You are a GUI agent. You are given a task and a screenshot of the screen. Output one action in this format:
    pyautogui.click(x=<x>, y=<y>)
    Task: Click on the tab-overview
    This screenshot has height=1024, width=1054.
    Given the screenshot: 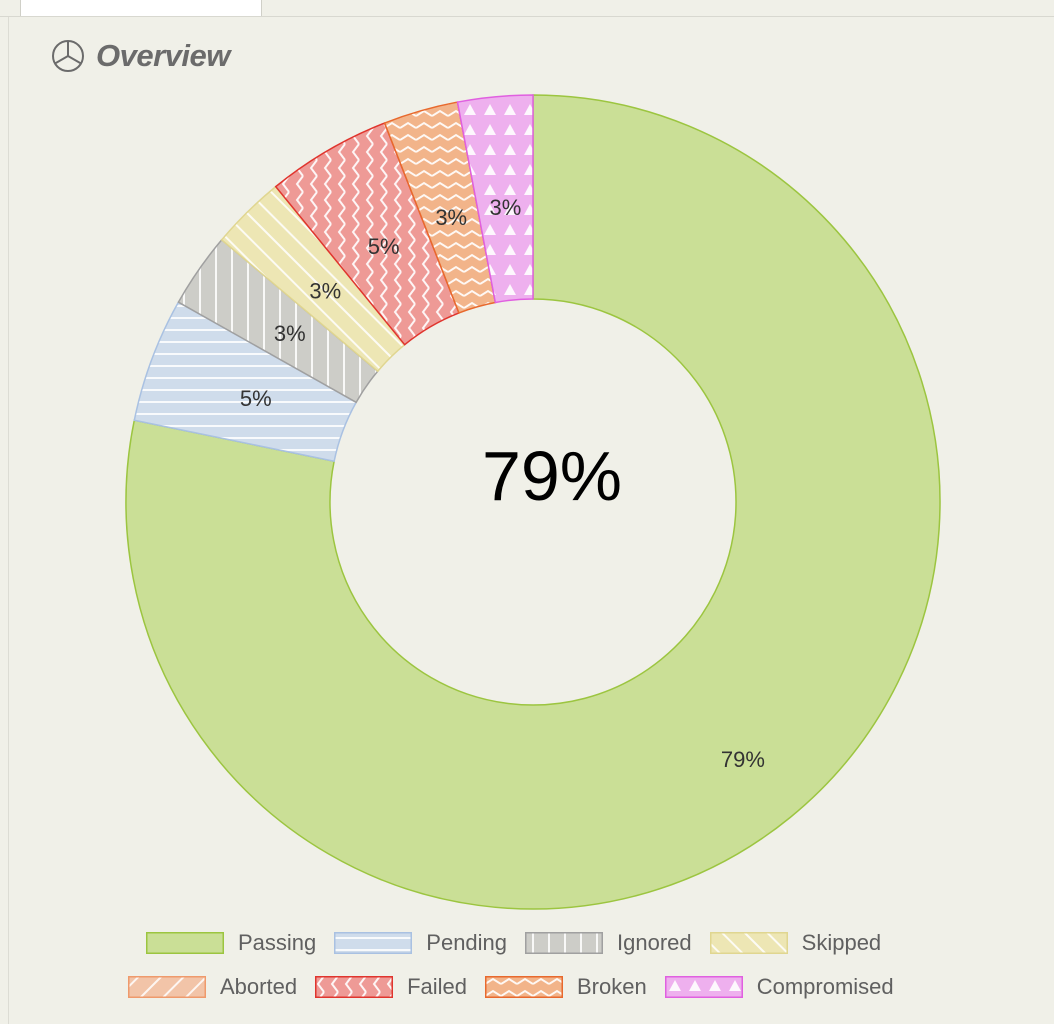 What is the action you would take?
    pyautogui.click(x=141, y=8)
    